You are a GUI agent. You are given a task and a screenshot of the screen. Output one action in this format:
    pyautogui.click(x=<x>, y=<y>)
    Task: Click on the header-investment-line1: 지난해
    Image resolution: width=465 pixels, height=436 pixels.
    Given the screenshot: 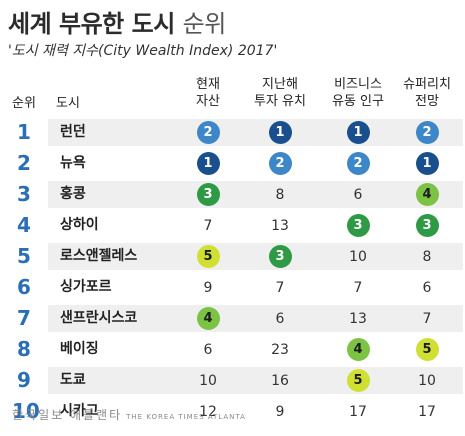 What is the action you would take?
    pyautogui.click(x=280, y=84)
    